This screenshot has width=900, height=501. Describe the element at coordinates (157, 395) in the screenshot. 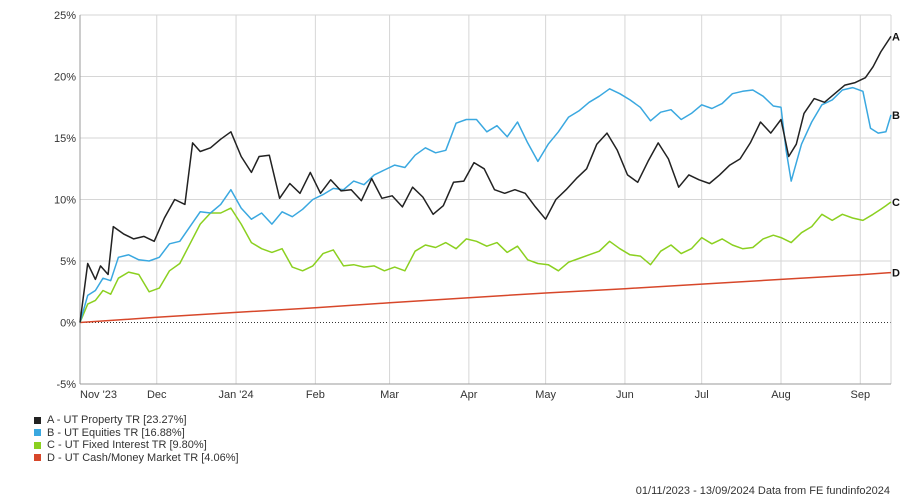

I see `x-tick-label: Dec` at that location.